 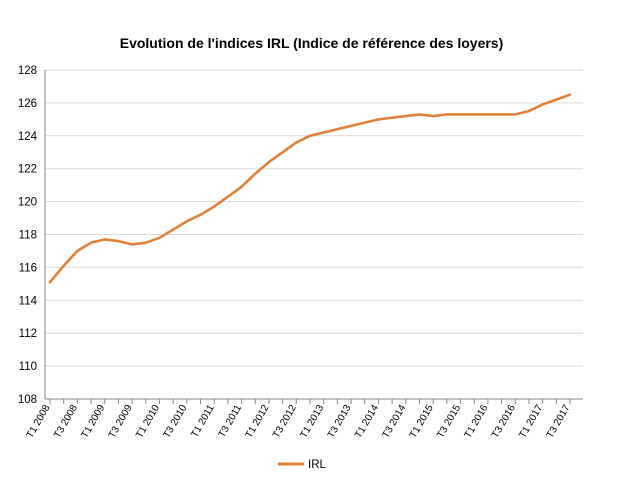 What do you see at coordinates (559, 422) in the screenshot?
I see `x-tick-label: T3 2017` at bounding box center [559, 422].